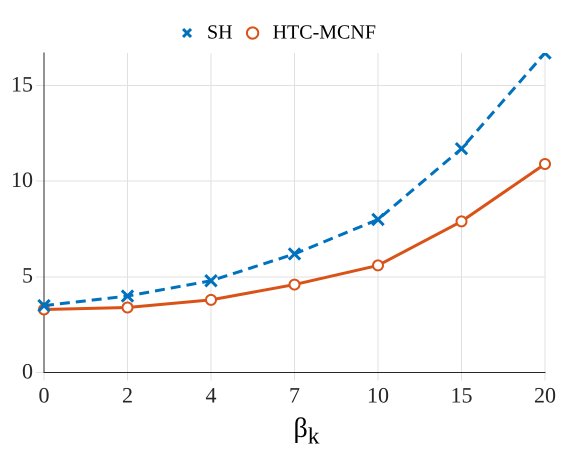  What do you see at coordinates (220, 32) in the screenshot?
I see `legend-label: SH` at bounding box center [220, 32].